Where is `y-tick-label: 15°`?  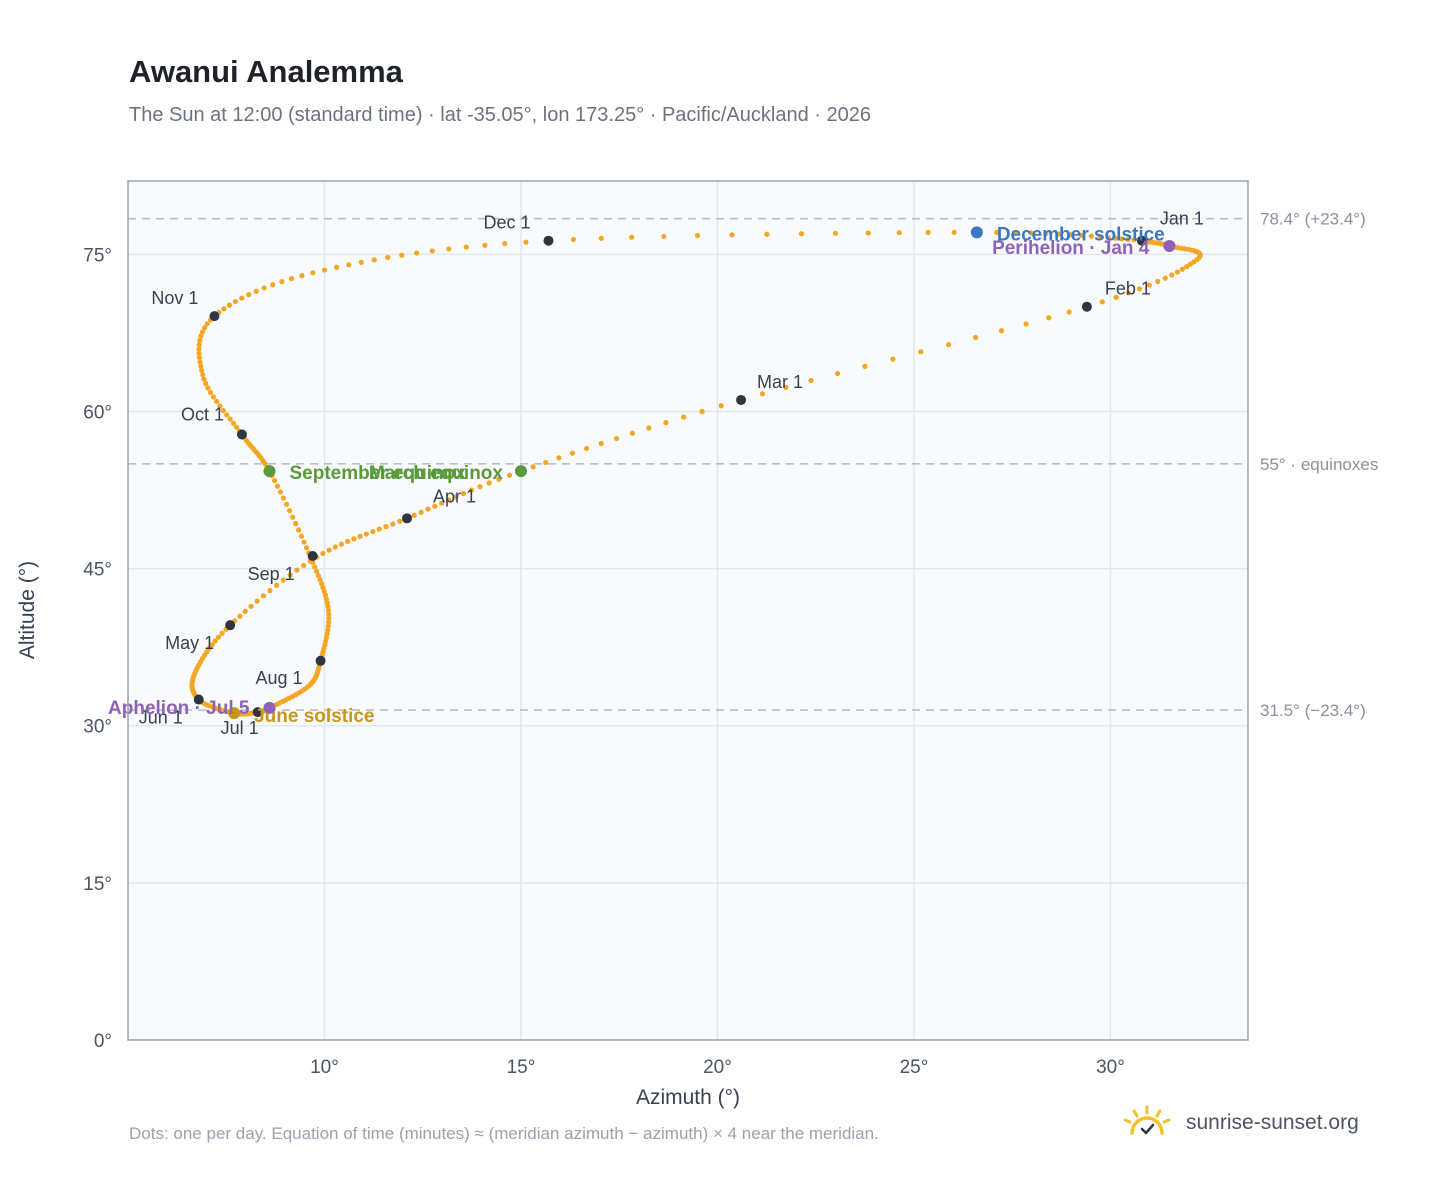
y-tick-label: 15° is located at coordinates (97, 884).